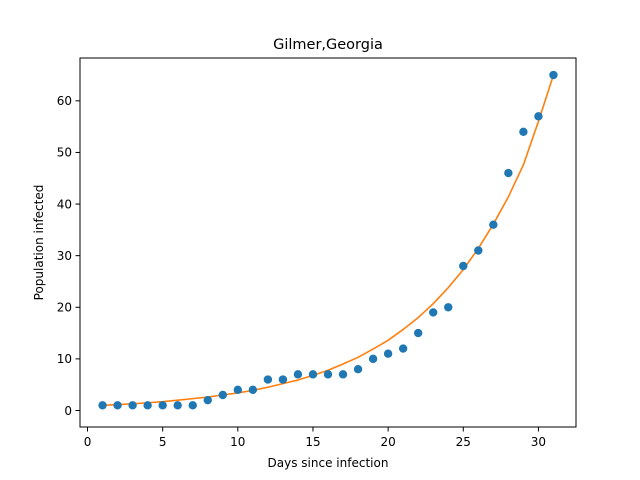 The width and height of the screenshot is (640, 480). I want to click on y-tick-label: 0, so click(68, 411).